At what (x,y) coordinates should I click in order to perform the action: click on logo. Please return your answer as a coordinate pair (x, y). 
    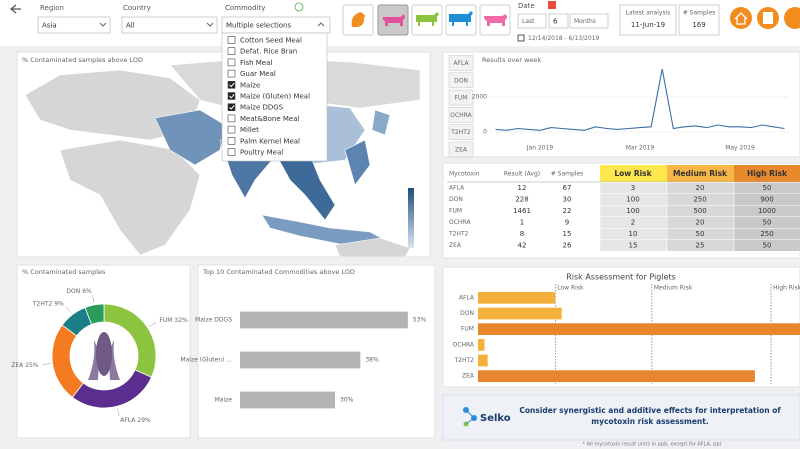
    Looking at the image, I should click on (470, 417).